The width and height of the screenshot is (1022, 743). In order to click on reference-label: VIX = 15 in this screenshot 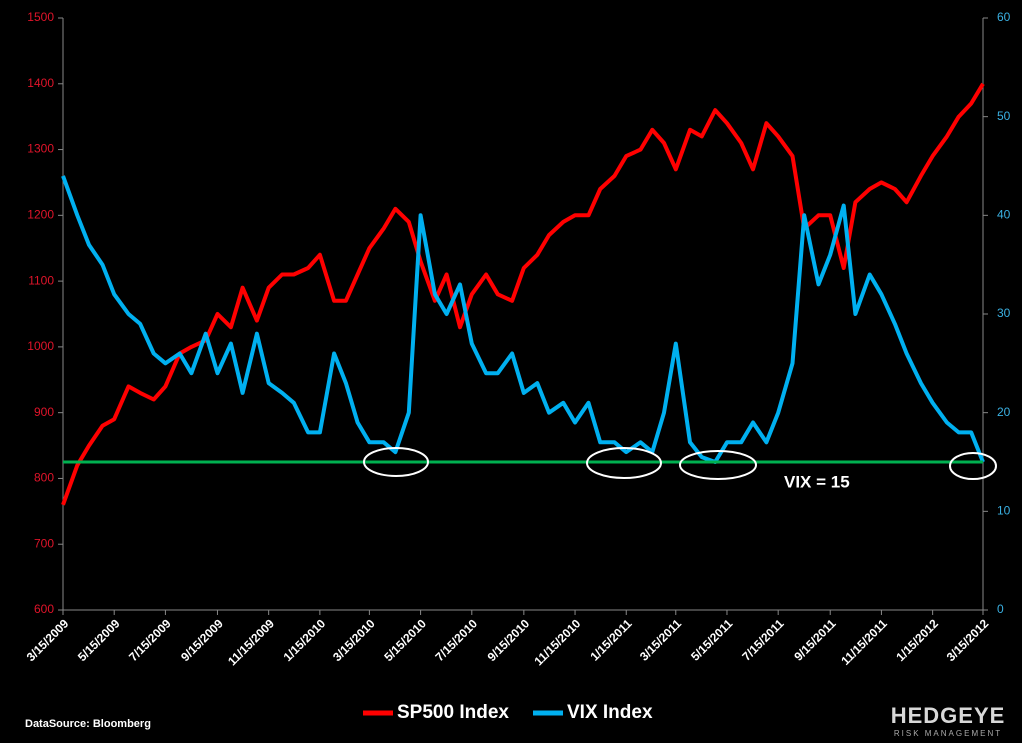, I will do `click(817, 481)`.